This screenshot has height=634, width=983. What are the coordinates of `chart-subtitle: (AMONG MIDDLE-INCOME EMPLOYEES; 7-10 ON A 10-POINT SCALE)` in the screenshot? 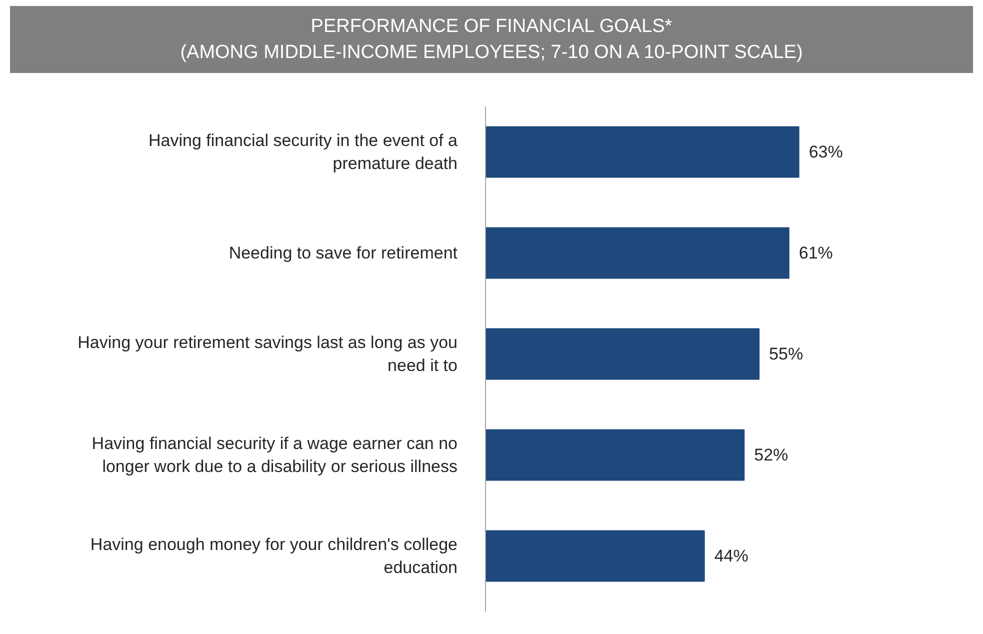 It's located at (491, 52).